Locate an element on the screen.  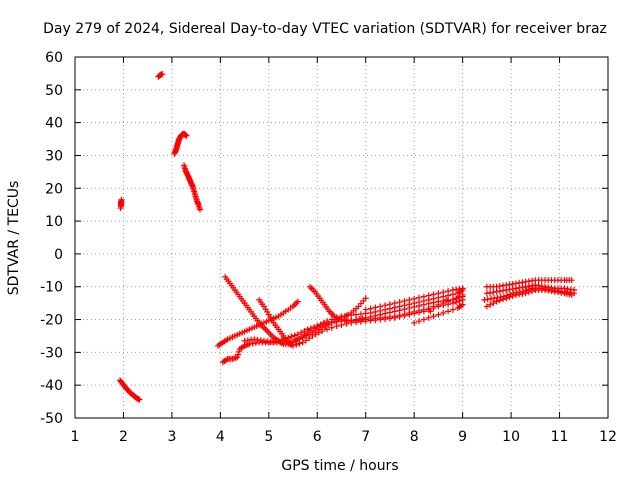
y-tick-label: -20 is located at coordinates (51, 321).